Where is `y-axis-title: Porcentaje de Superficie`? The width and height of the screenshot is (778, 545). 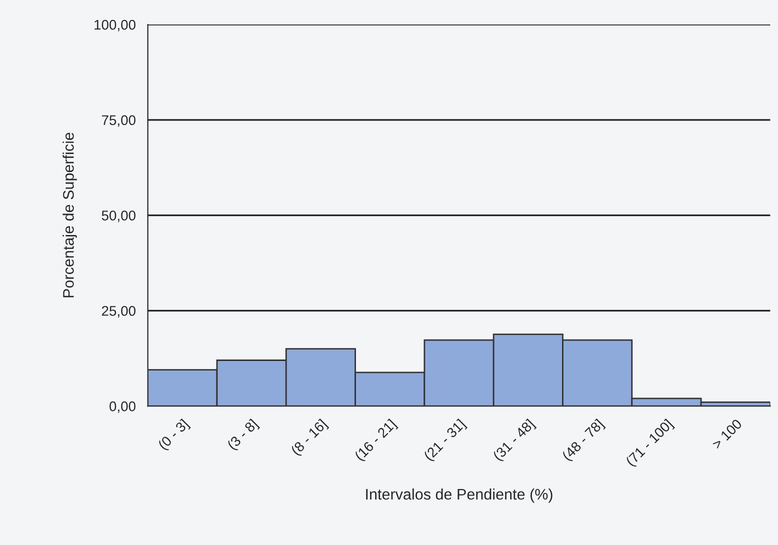
y-axis-title: Porcentaje de Superficie is located at coordinates (69, 215).